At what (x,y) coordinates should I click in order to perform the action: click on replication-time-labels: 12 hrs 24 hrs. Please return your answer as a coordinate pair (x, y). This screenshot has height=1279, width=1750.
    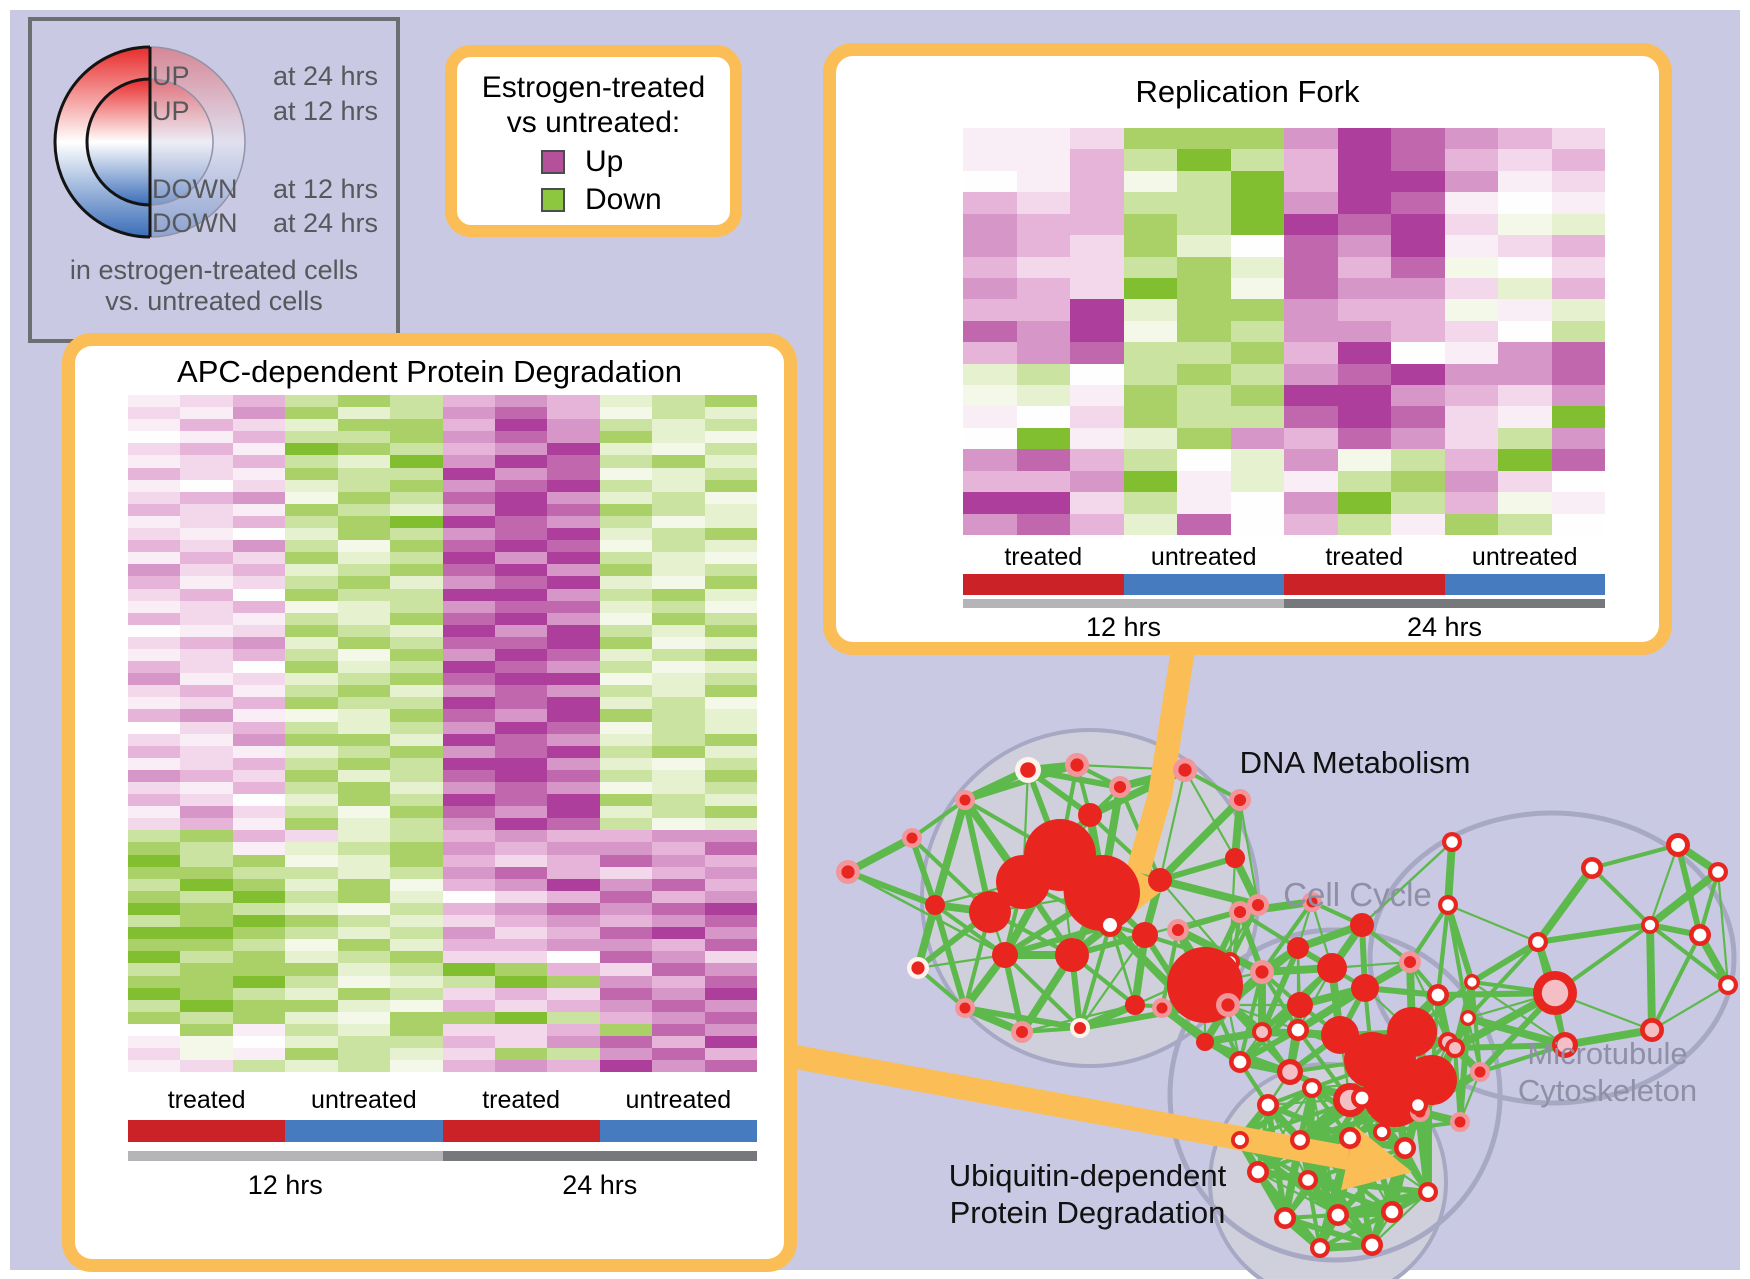
    Looking at the image, I should click on (1284, 627).